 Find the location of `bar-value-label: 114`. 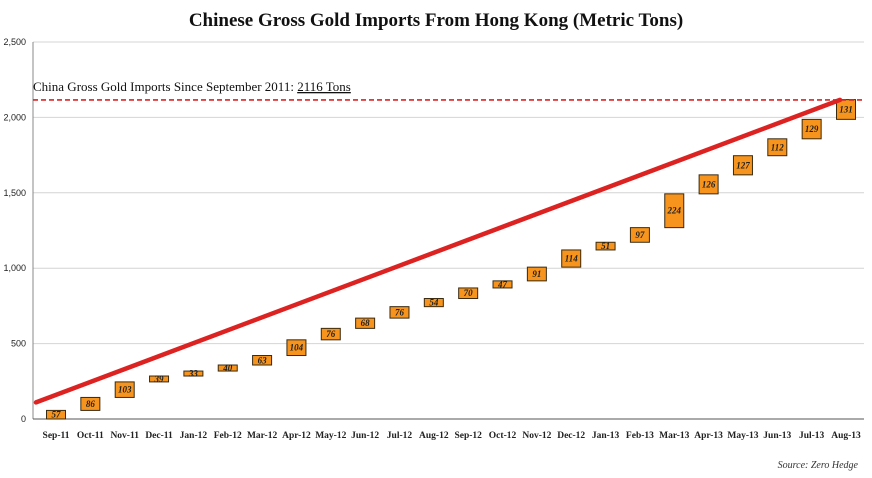

bar-value-label: 114 is located at coordinates (572, 259).